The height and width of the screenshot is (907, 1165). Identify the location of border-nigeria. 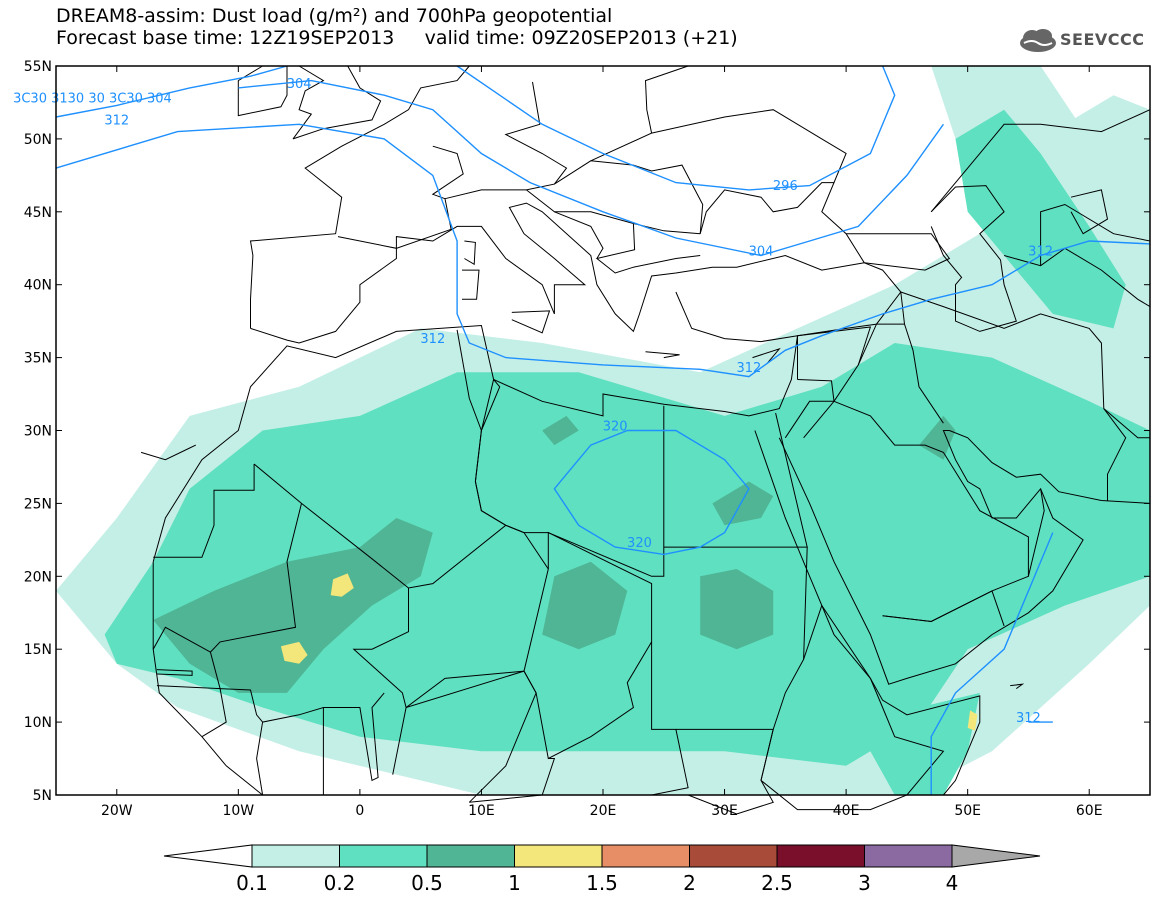
(464, 736).